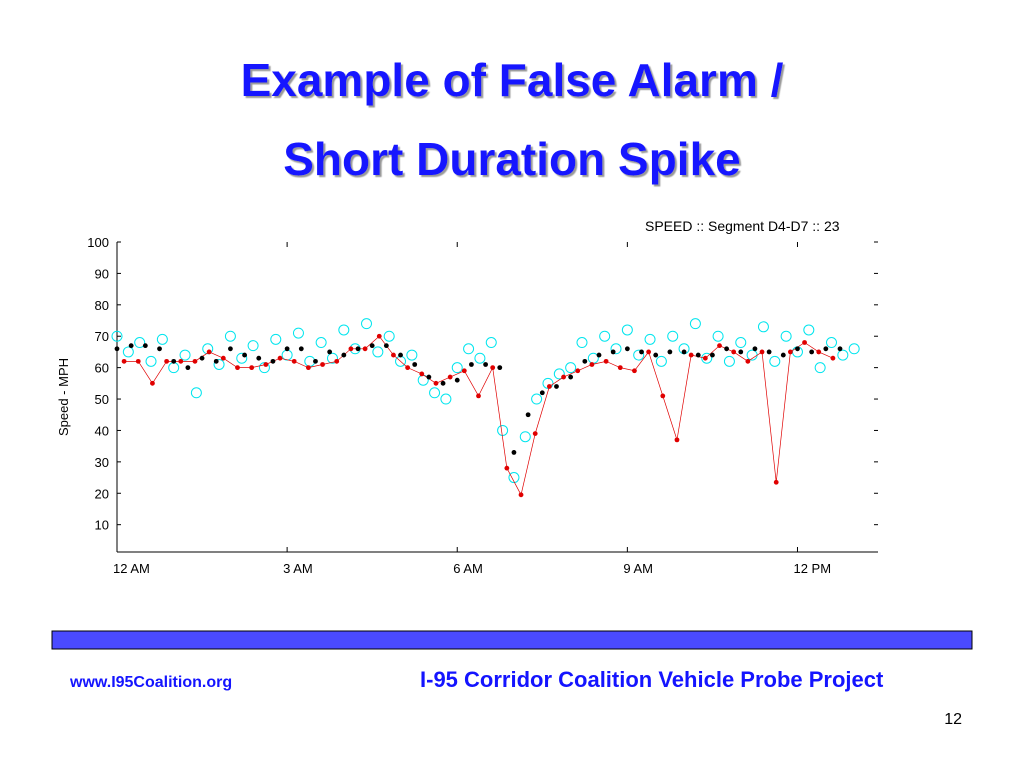 The height and width of the screenshot is (768, 1024). I want to click on series-line, so click(479, 415).